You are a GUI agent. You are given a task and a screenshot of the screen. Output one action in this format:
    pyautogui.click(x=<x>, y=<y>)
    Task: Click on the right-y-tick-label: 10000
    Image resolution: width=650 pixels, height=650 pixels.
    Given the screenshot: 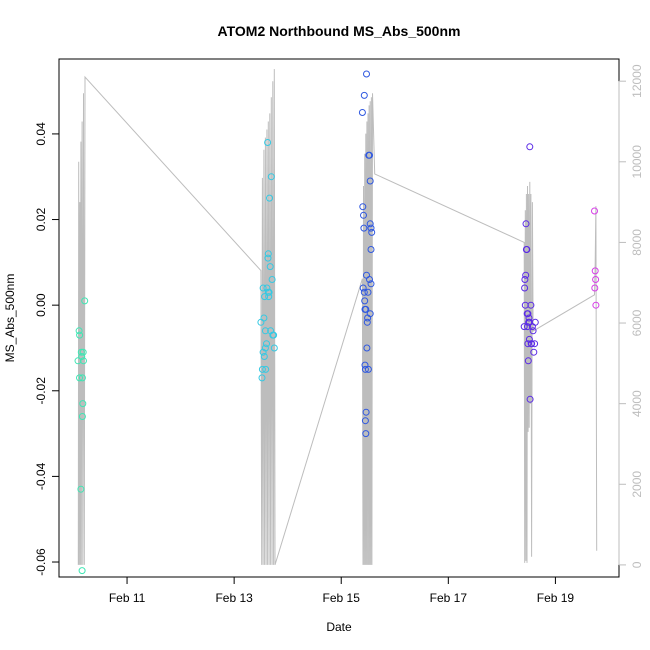 What is the action you would take?
    pyautogui.click(x=637, y=162)
    